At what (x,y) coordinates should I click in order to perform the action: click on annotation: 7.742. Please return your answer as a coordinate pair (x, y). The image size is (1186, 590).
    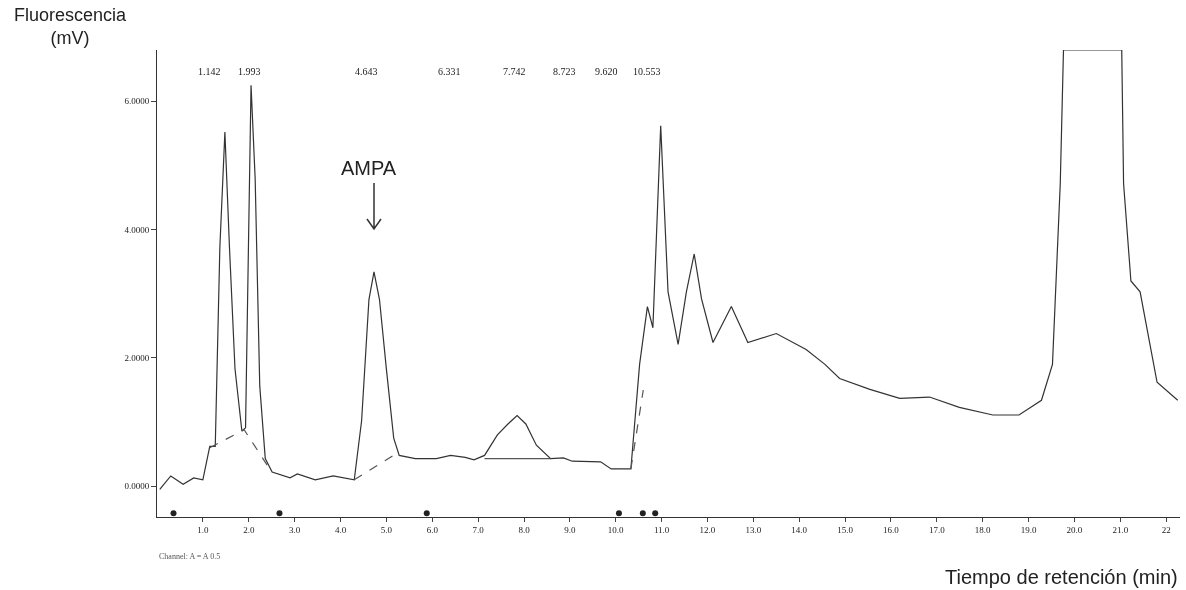
    Looking at the image, I should click on (514, 71).